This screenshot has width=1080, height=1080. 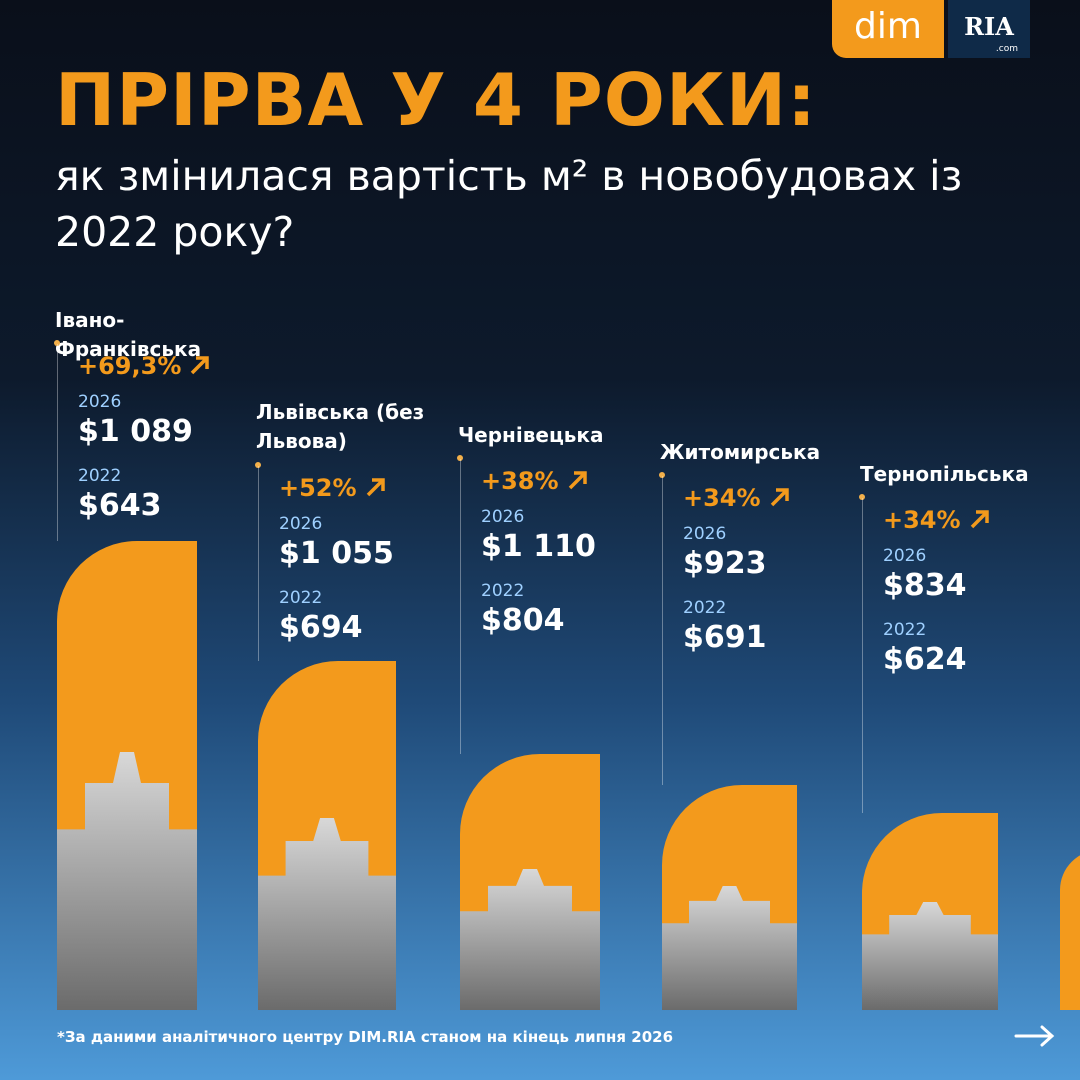 What do you see at coordinates (120, 505) in the screenshot?
I see `price-old: $643` at bounding box center [120, 505].